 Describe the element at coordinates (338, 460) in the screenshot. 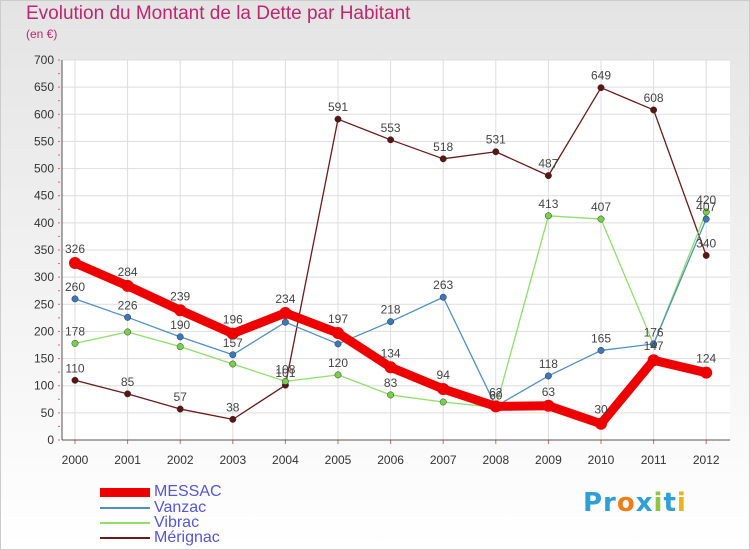

I see `x-tick-label: 2005` at that location.